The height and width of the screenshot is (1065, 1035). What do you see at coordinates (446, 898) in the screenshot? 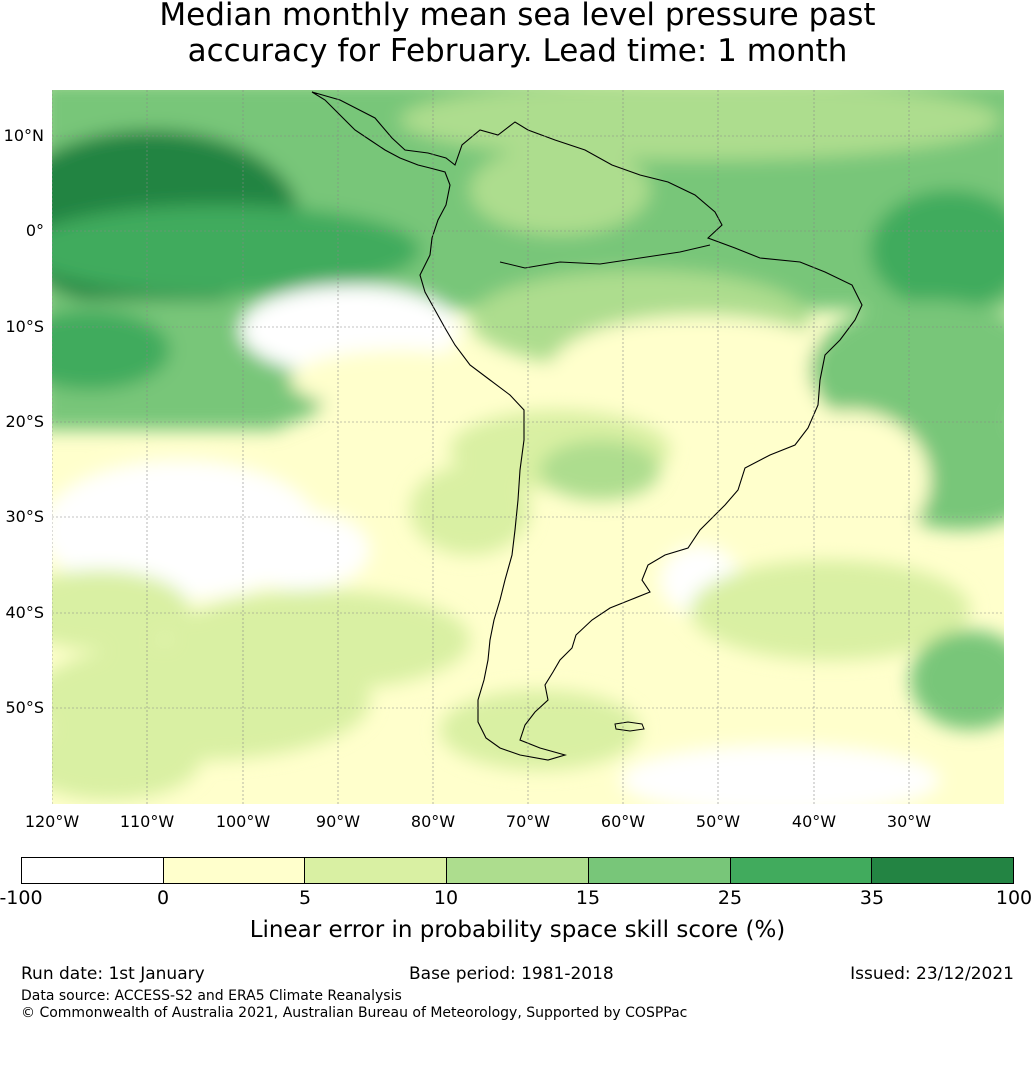
I see `colorbar-tick: 10` at bounding box center [446, 898].